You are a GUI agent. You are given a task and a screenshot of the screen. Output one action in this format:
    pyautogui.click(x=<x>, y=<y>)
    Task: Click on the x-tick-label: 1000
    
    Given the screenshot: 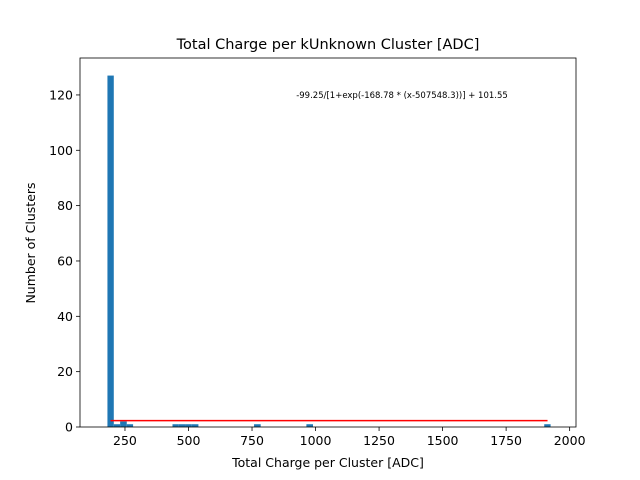 What is the action you would take?
    pyautogui.click(x=316, y=440)
    